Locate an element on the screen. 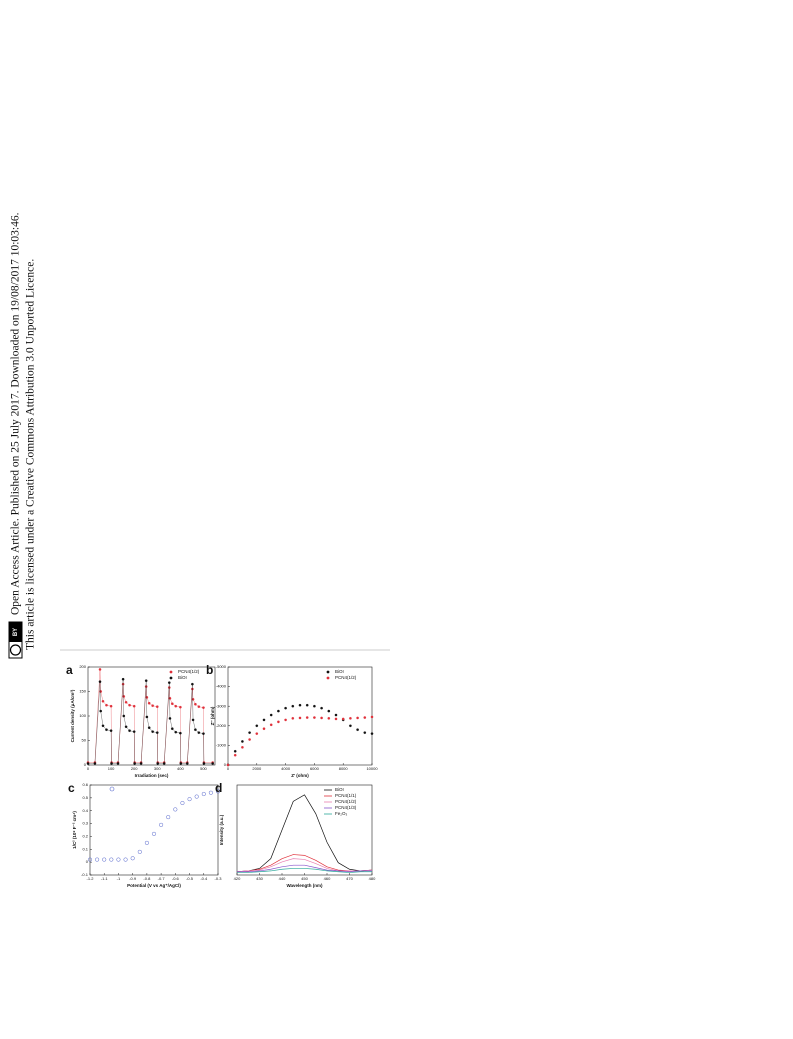  panel-label: b is located at coordinates (209, 670).